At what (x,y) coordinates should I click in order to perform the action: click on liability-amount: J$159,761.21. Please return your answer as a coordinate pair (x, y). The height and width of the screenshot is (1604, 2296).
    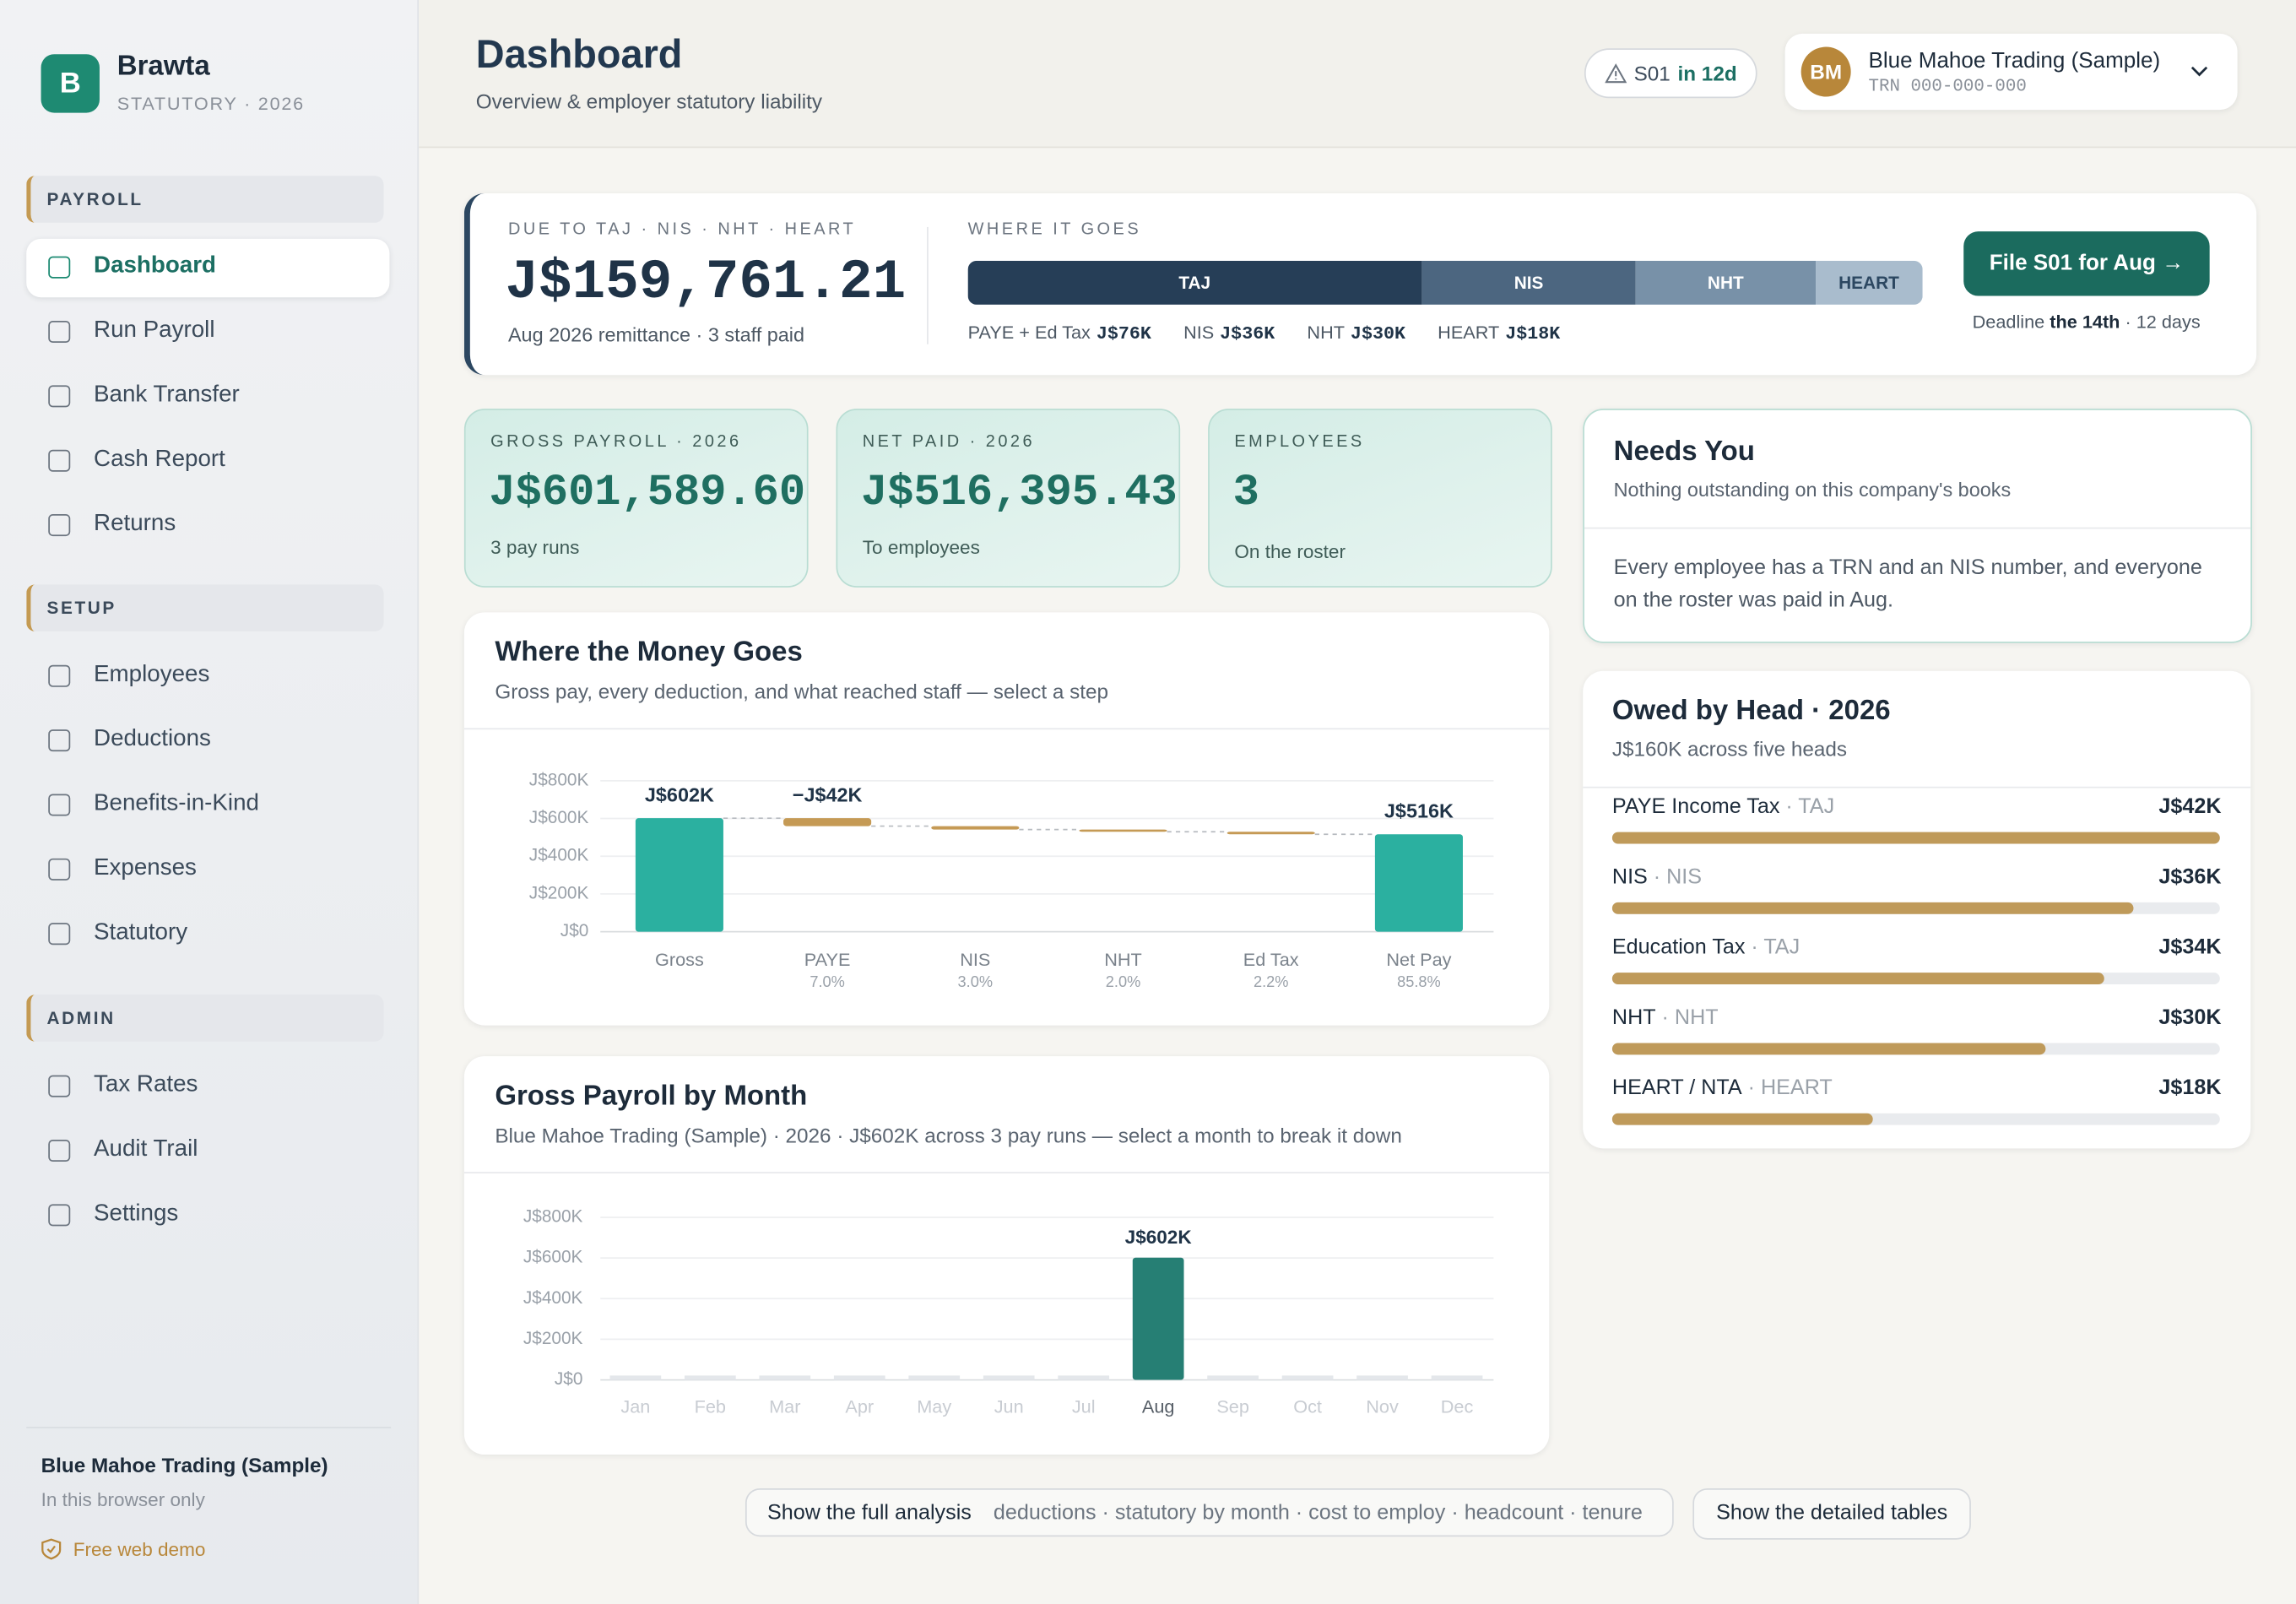
    Looking at the image, I should click on (706, 284).